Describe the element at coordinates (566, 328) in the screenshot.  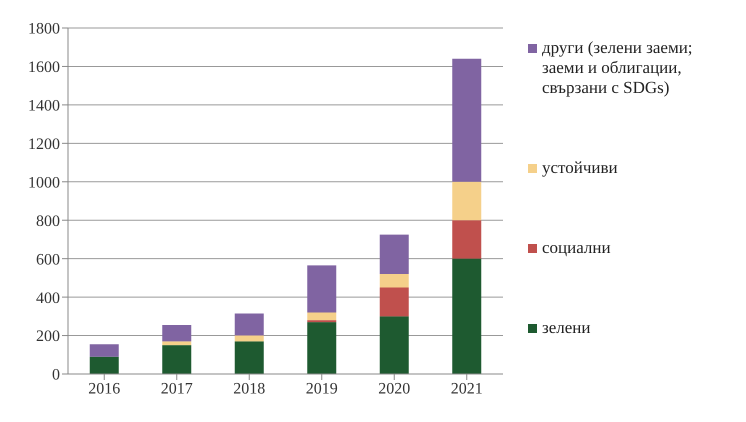
I see `legend-label: зелени` at that location.